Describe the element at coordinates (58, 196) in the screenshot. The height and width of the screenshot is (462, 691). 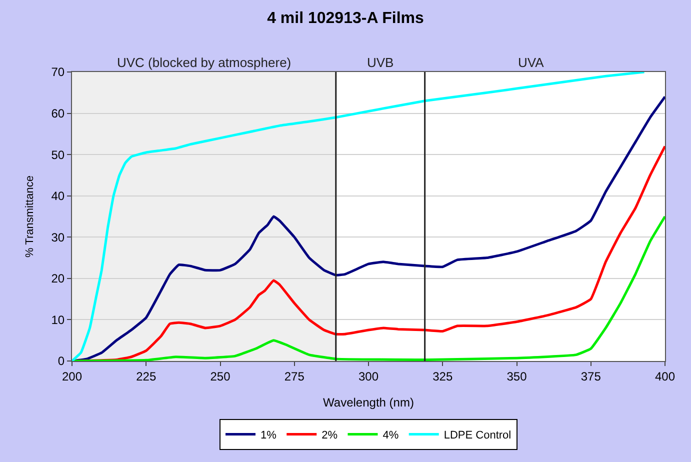
I see `y-tick-label: 40` at that location.